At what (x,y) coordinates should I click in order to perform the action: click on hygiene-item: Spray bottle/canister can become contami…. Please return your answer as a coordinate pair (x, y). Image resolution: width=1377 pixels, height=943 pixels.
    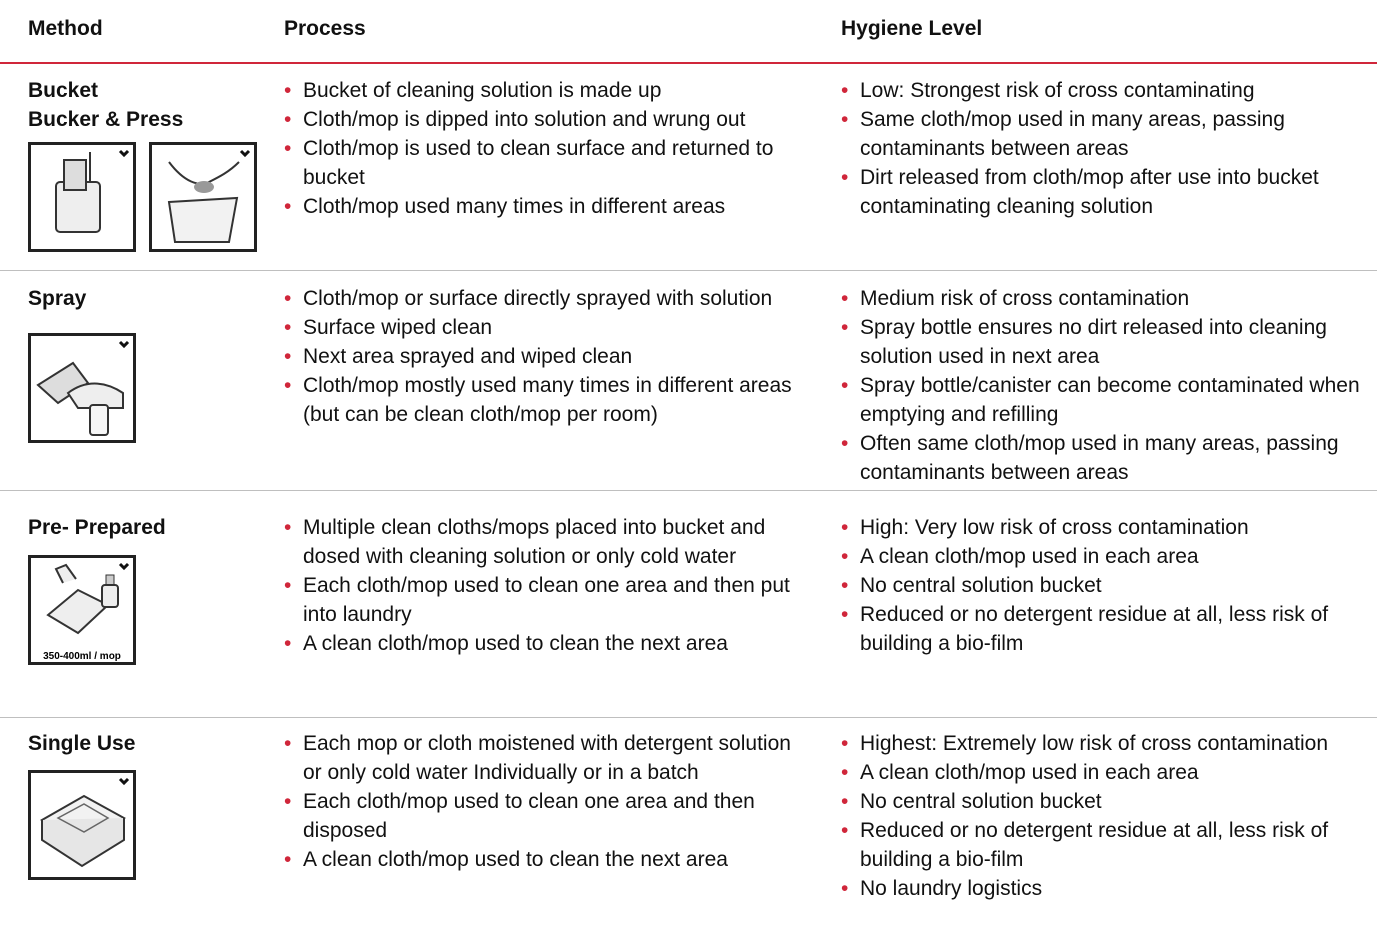
    Looking at the image, I should click on (1106, 400).